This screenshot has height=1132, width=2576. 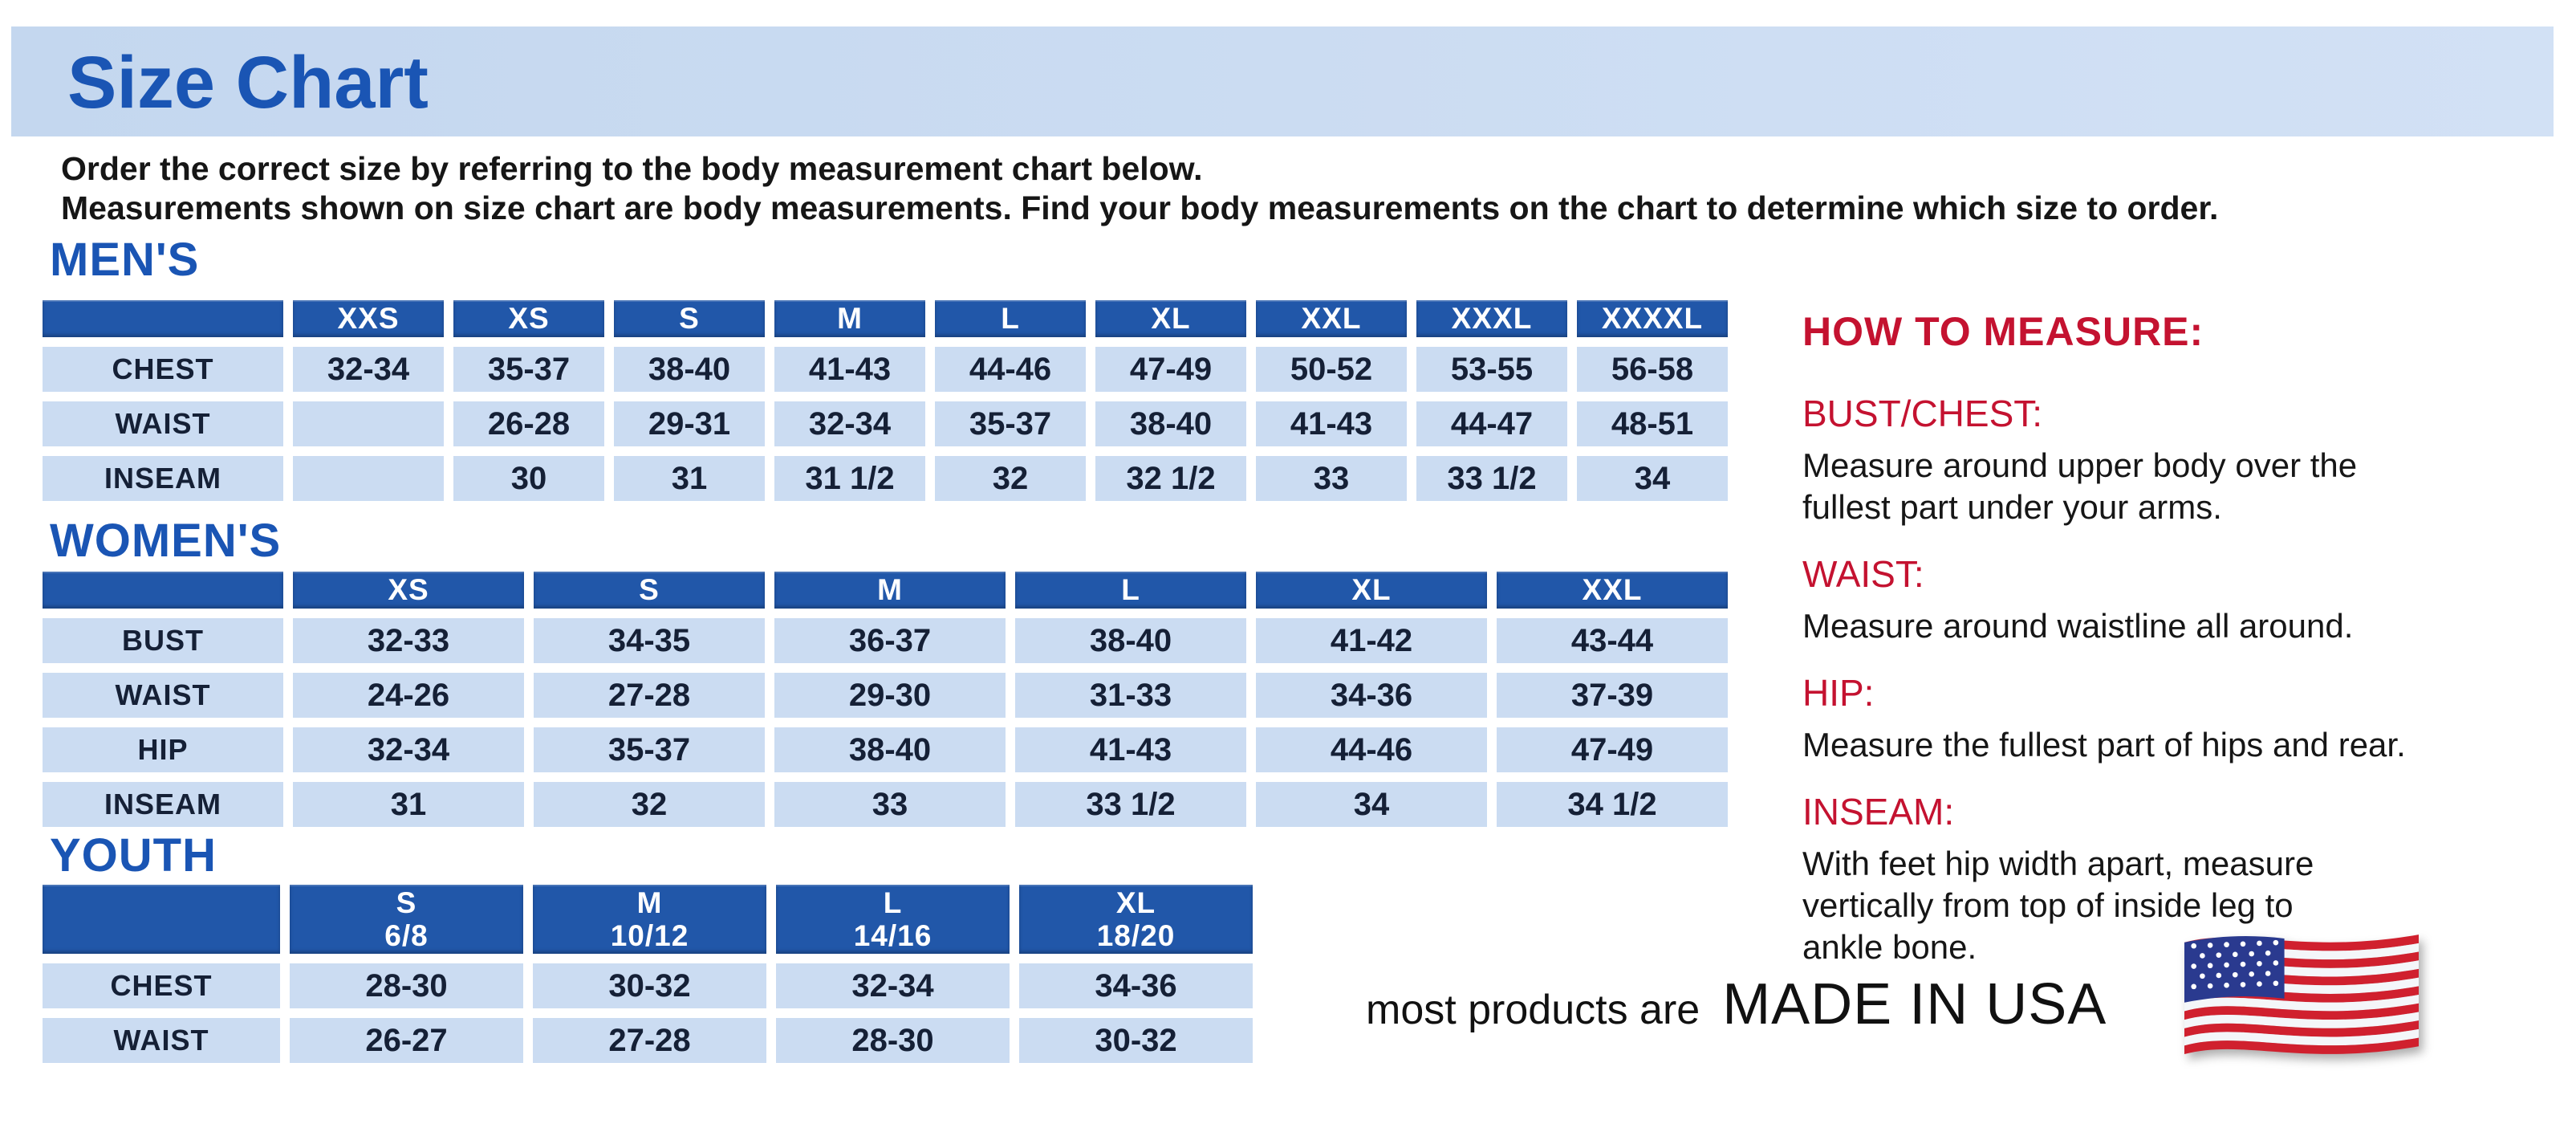 What do you see at coordinates (1491, 318) in the screenshot?
I see `column-header-cell: XXXL` at bounding box center [1491, 318].